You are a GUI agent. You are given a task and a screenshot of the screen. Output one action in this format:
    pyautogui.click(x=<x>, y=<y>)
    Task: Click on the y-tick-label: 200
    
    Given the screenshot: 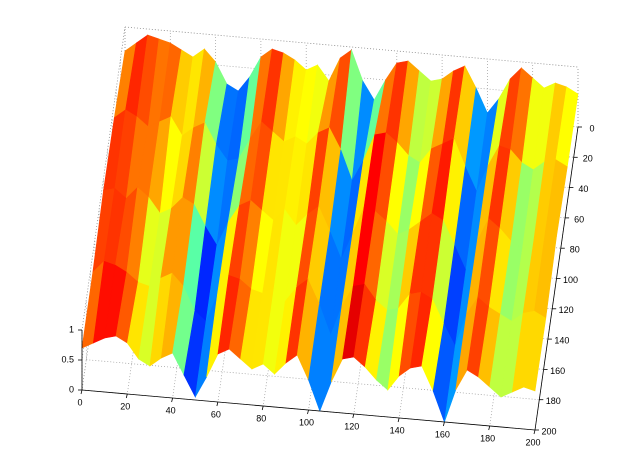 What is the action you would take?
    pyautogui.click(x=548, y=431)
    